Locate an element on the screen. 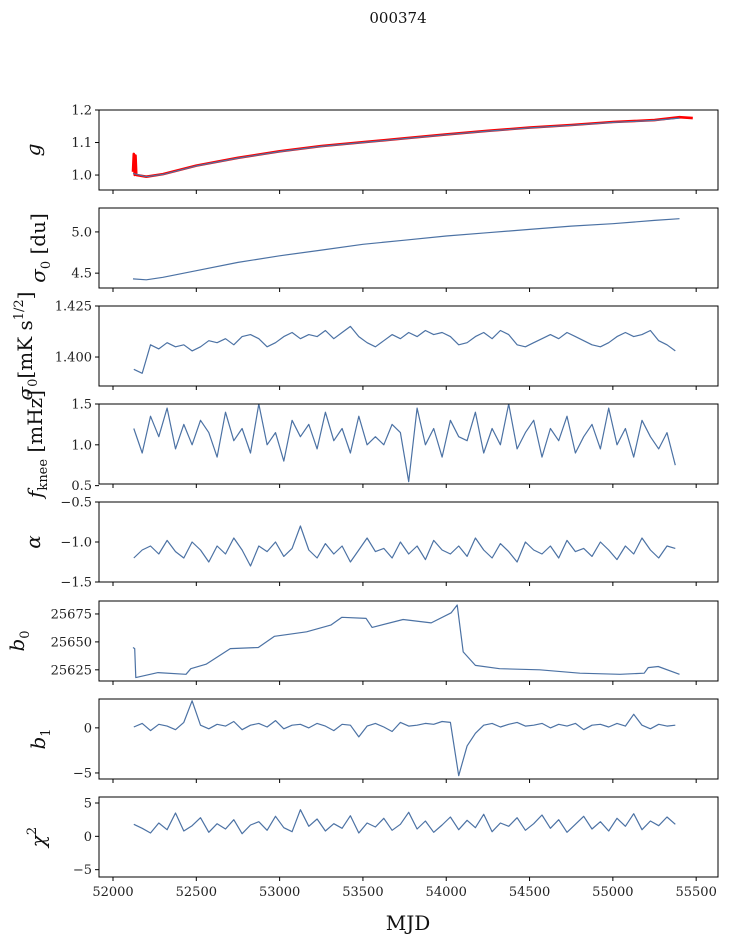  y-tick-label: −0.5 is located at coordinates (76, 503).